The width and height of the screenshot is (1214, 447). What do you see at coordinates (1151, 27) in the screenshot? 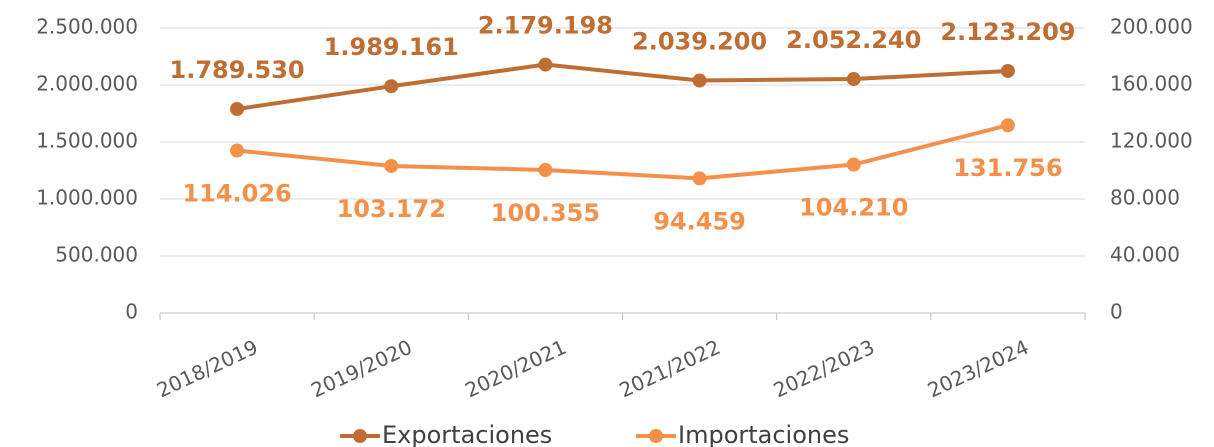
I see `y2-tick-label: 200.000` at bounding box center [1151, 27].